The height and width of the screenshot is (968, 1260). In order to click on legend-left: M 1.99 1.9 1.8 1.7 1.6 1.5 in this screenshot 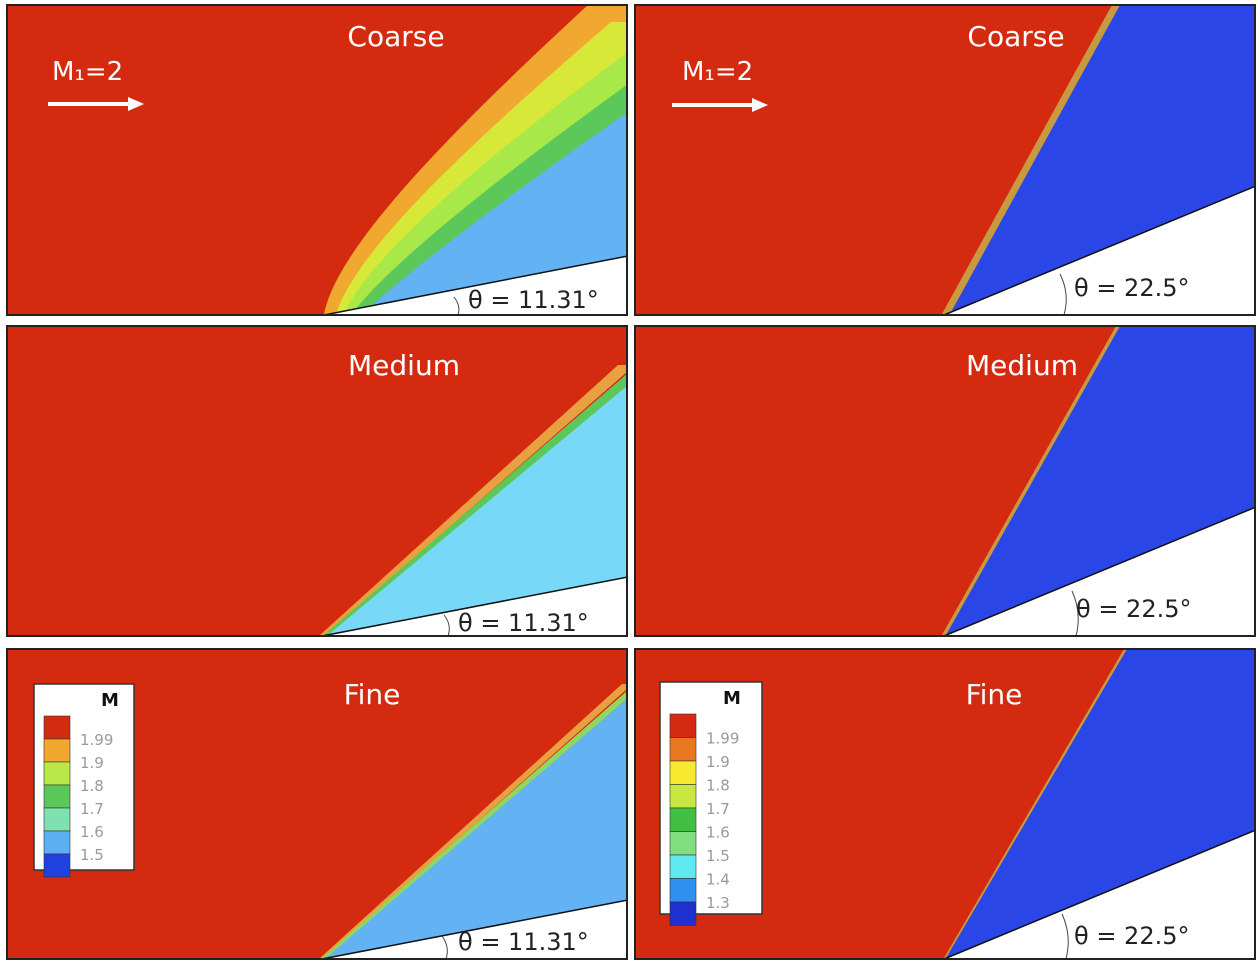, I will do `click(84, 780)`.